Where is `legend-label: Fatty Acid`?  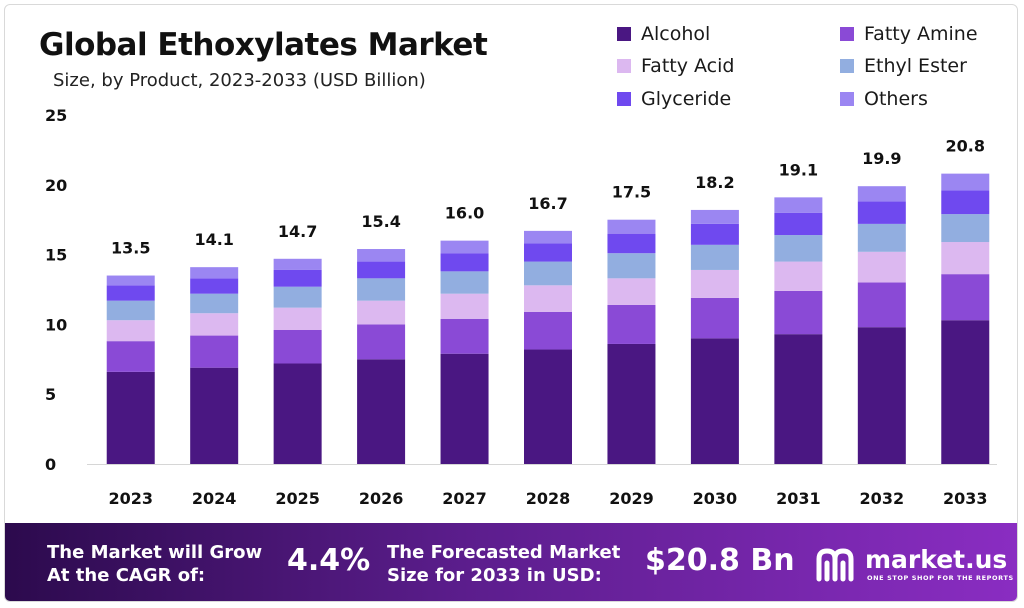 legend-label: Fatty Acid is located at coordinates (688, 66).